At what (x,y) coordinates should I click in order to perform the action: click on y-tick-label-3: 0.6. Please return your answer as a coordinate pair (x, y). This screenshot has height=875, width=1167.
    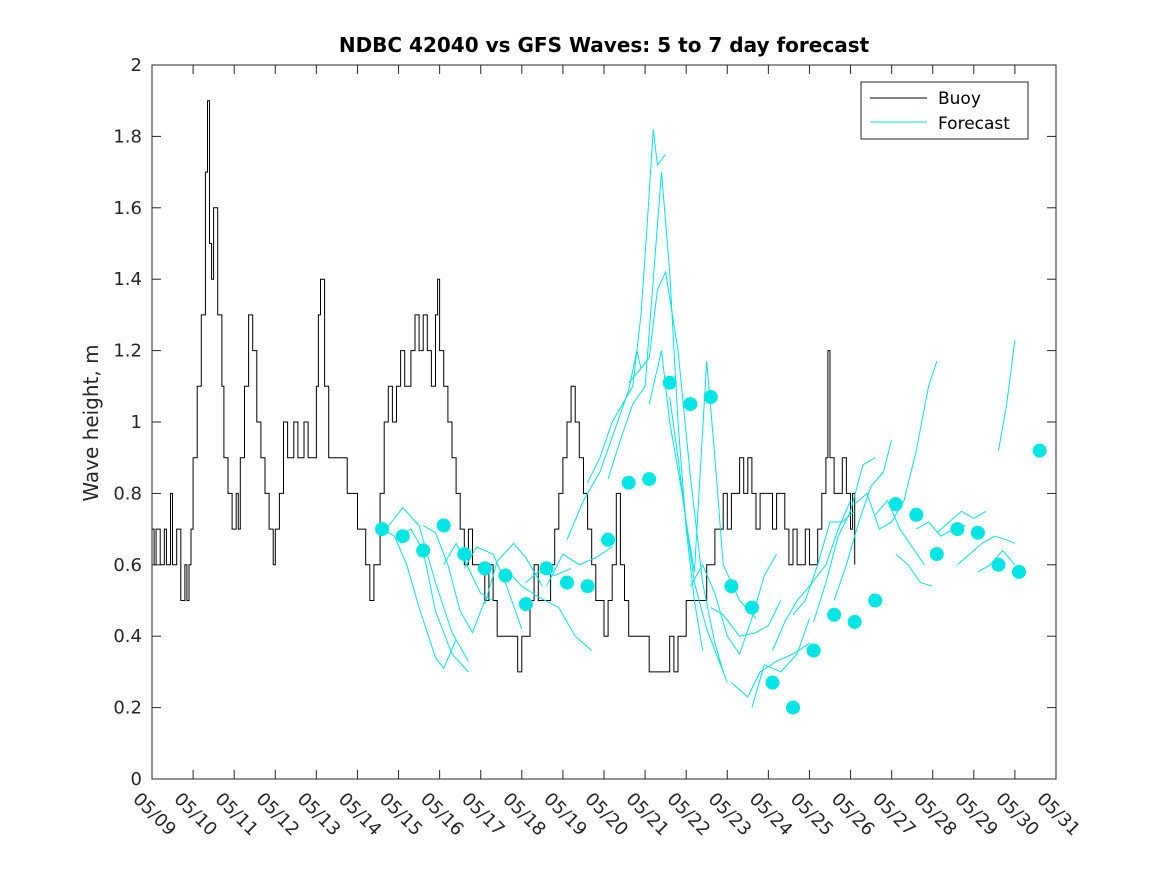
    Looking at the image, I should click on (127, 565).